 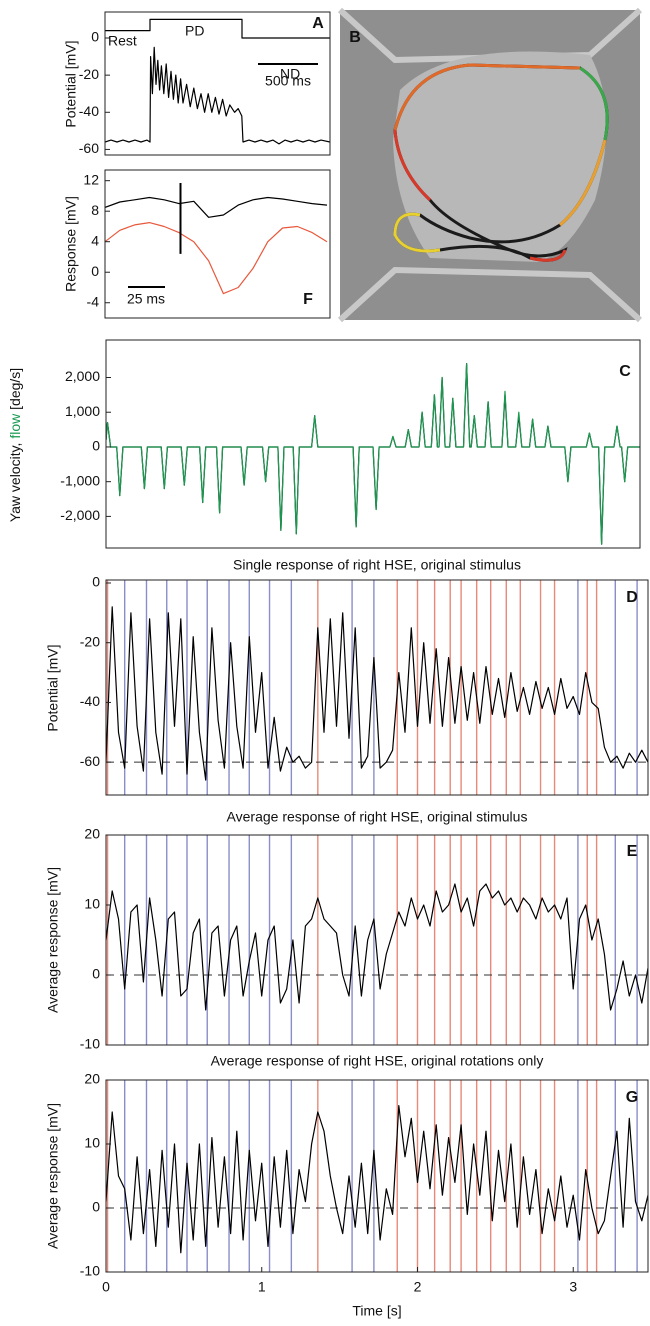 I want to click on y-axis-label: Response [mV], so click(x=71, y=244).